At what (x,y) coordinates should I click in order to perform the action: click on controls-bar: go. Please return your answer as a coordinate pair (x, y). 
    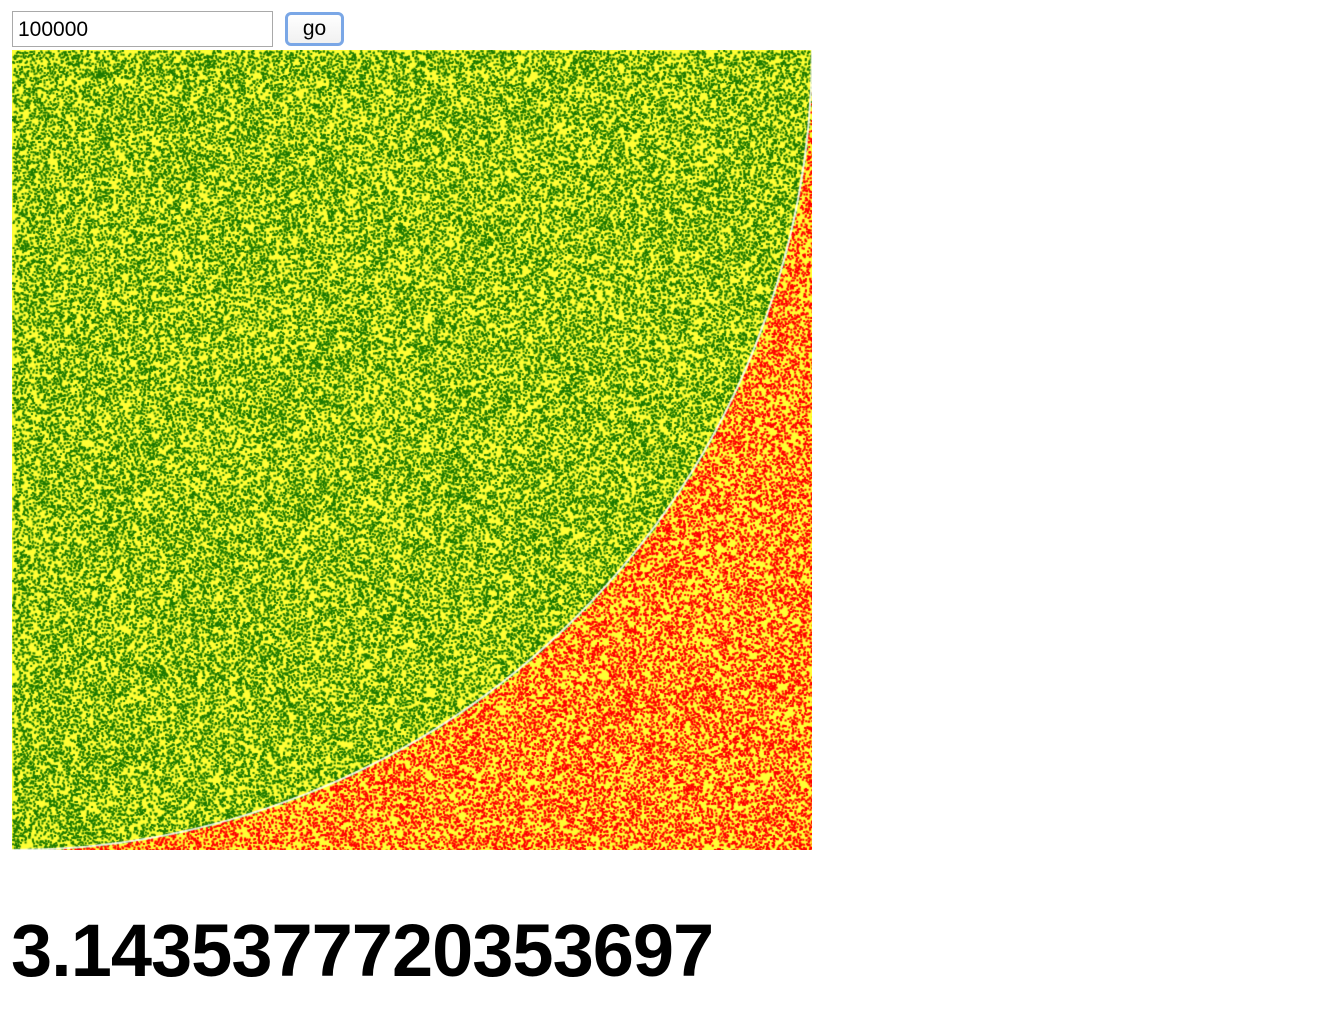
    Looking at the image, I should click on (178, 29).